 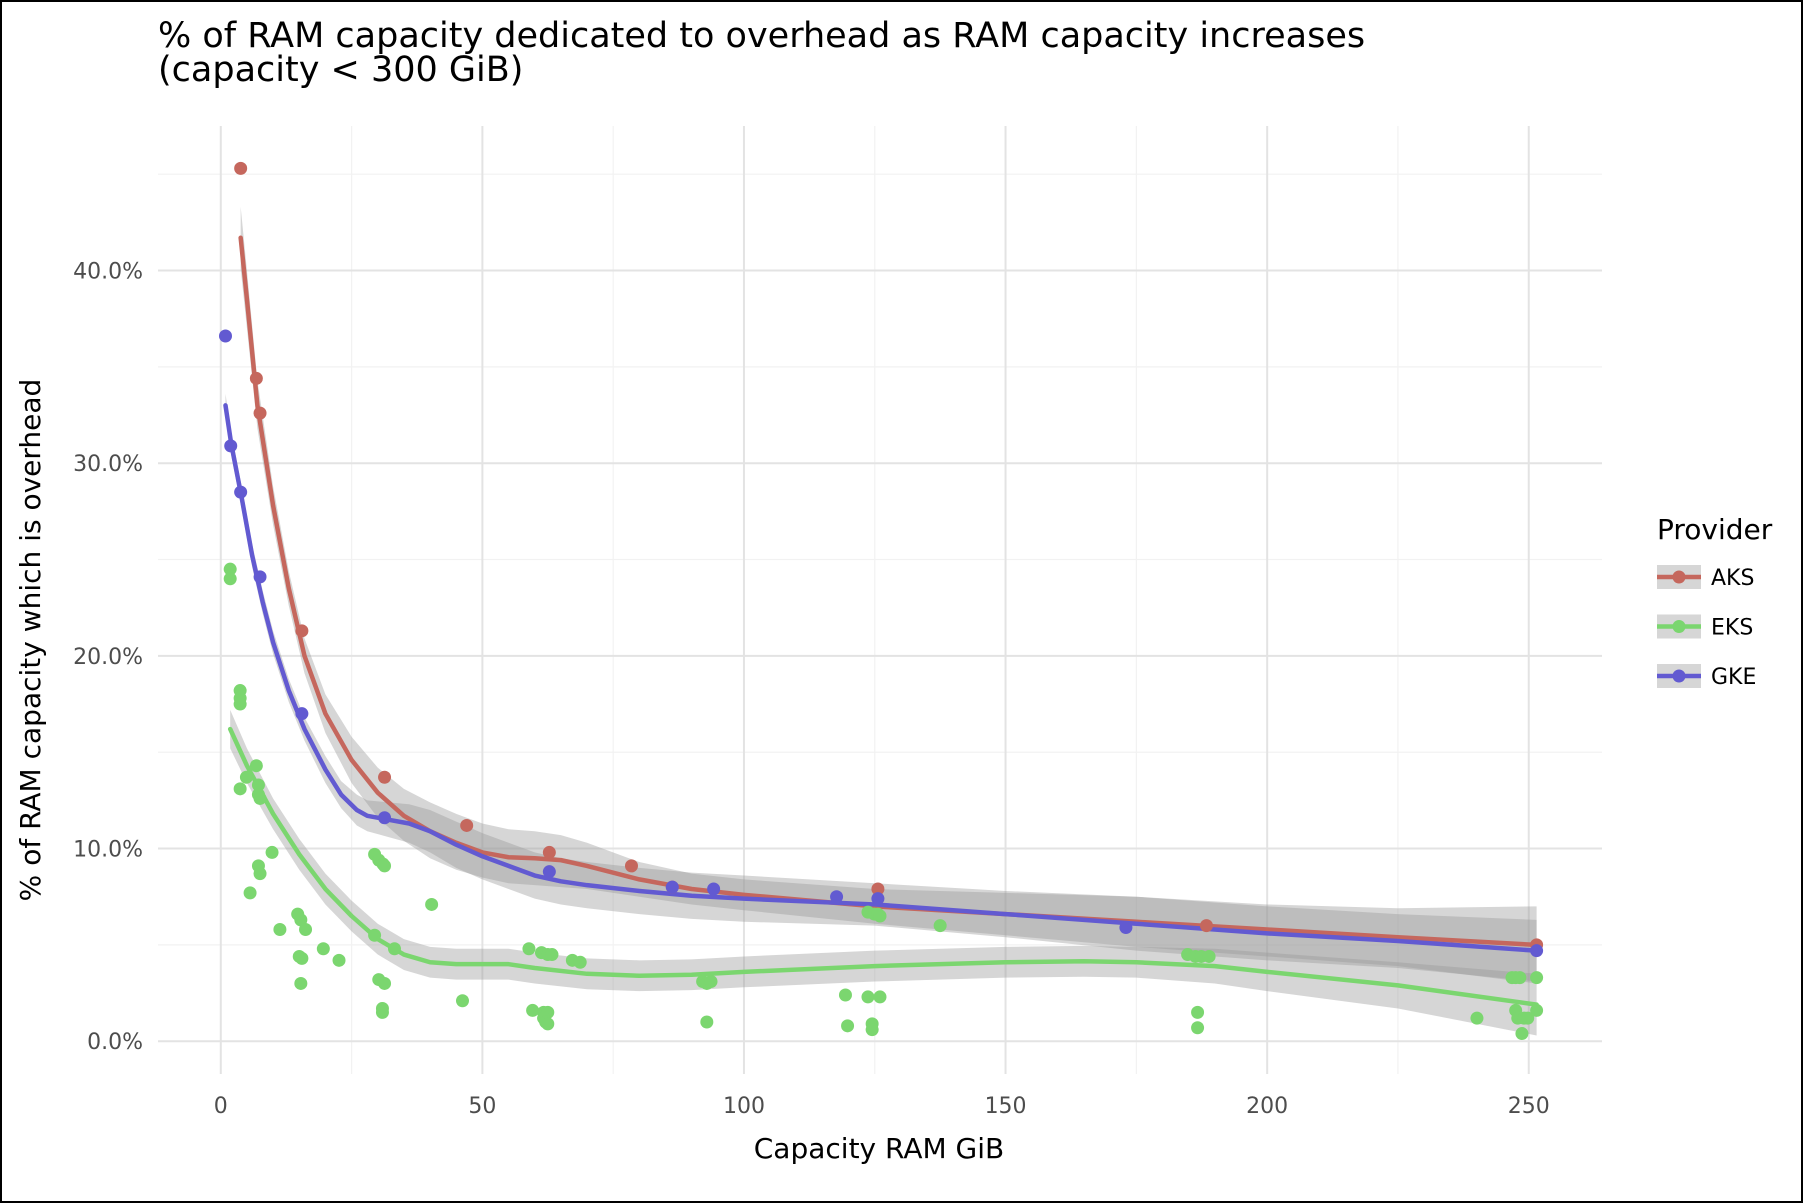 What do you see at coordinates (108, 464) in the screenshot?
I see `y-tick-label: 30.0%` at bounding box center [108, 464].